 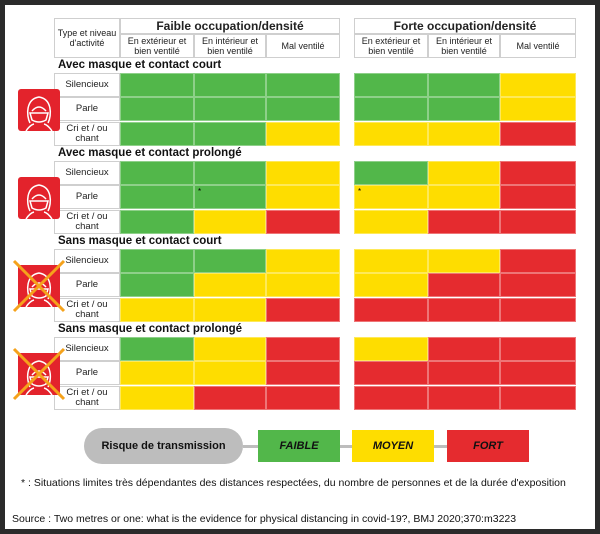 I want to click on section-title: Avec masque et contact prolongé, so click(x=150, y=153).